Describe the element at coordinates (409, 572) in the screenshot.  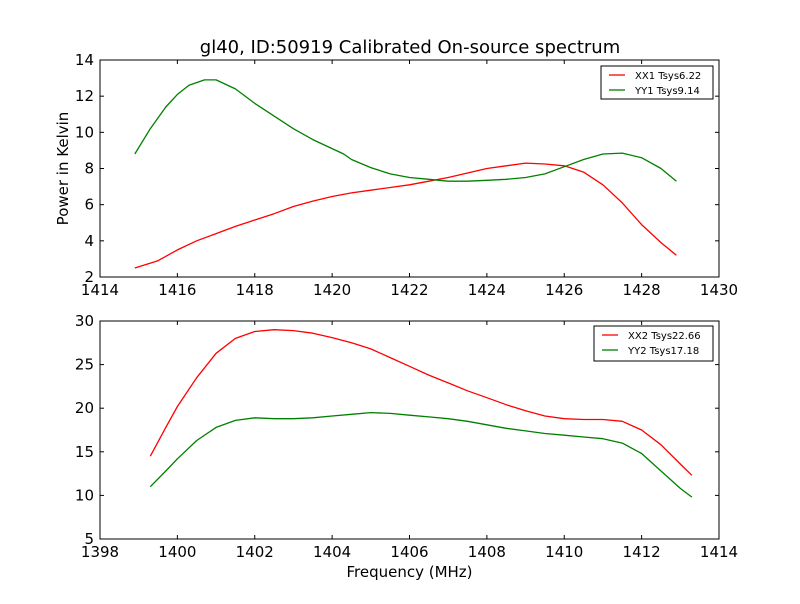
I see `x-axis-label: Frequency (MHz)` at that location.